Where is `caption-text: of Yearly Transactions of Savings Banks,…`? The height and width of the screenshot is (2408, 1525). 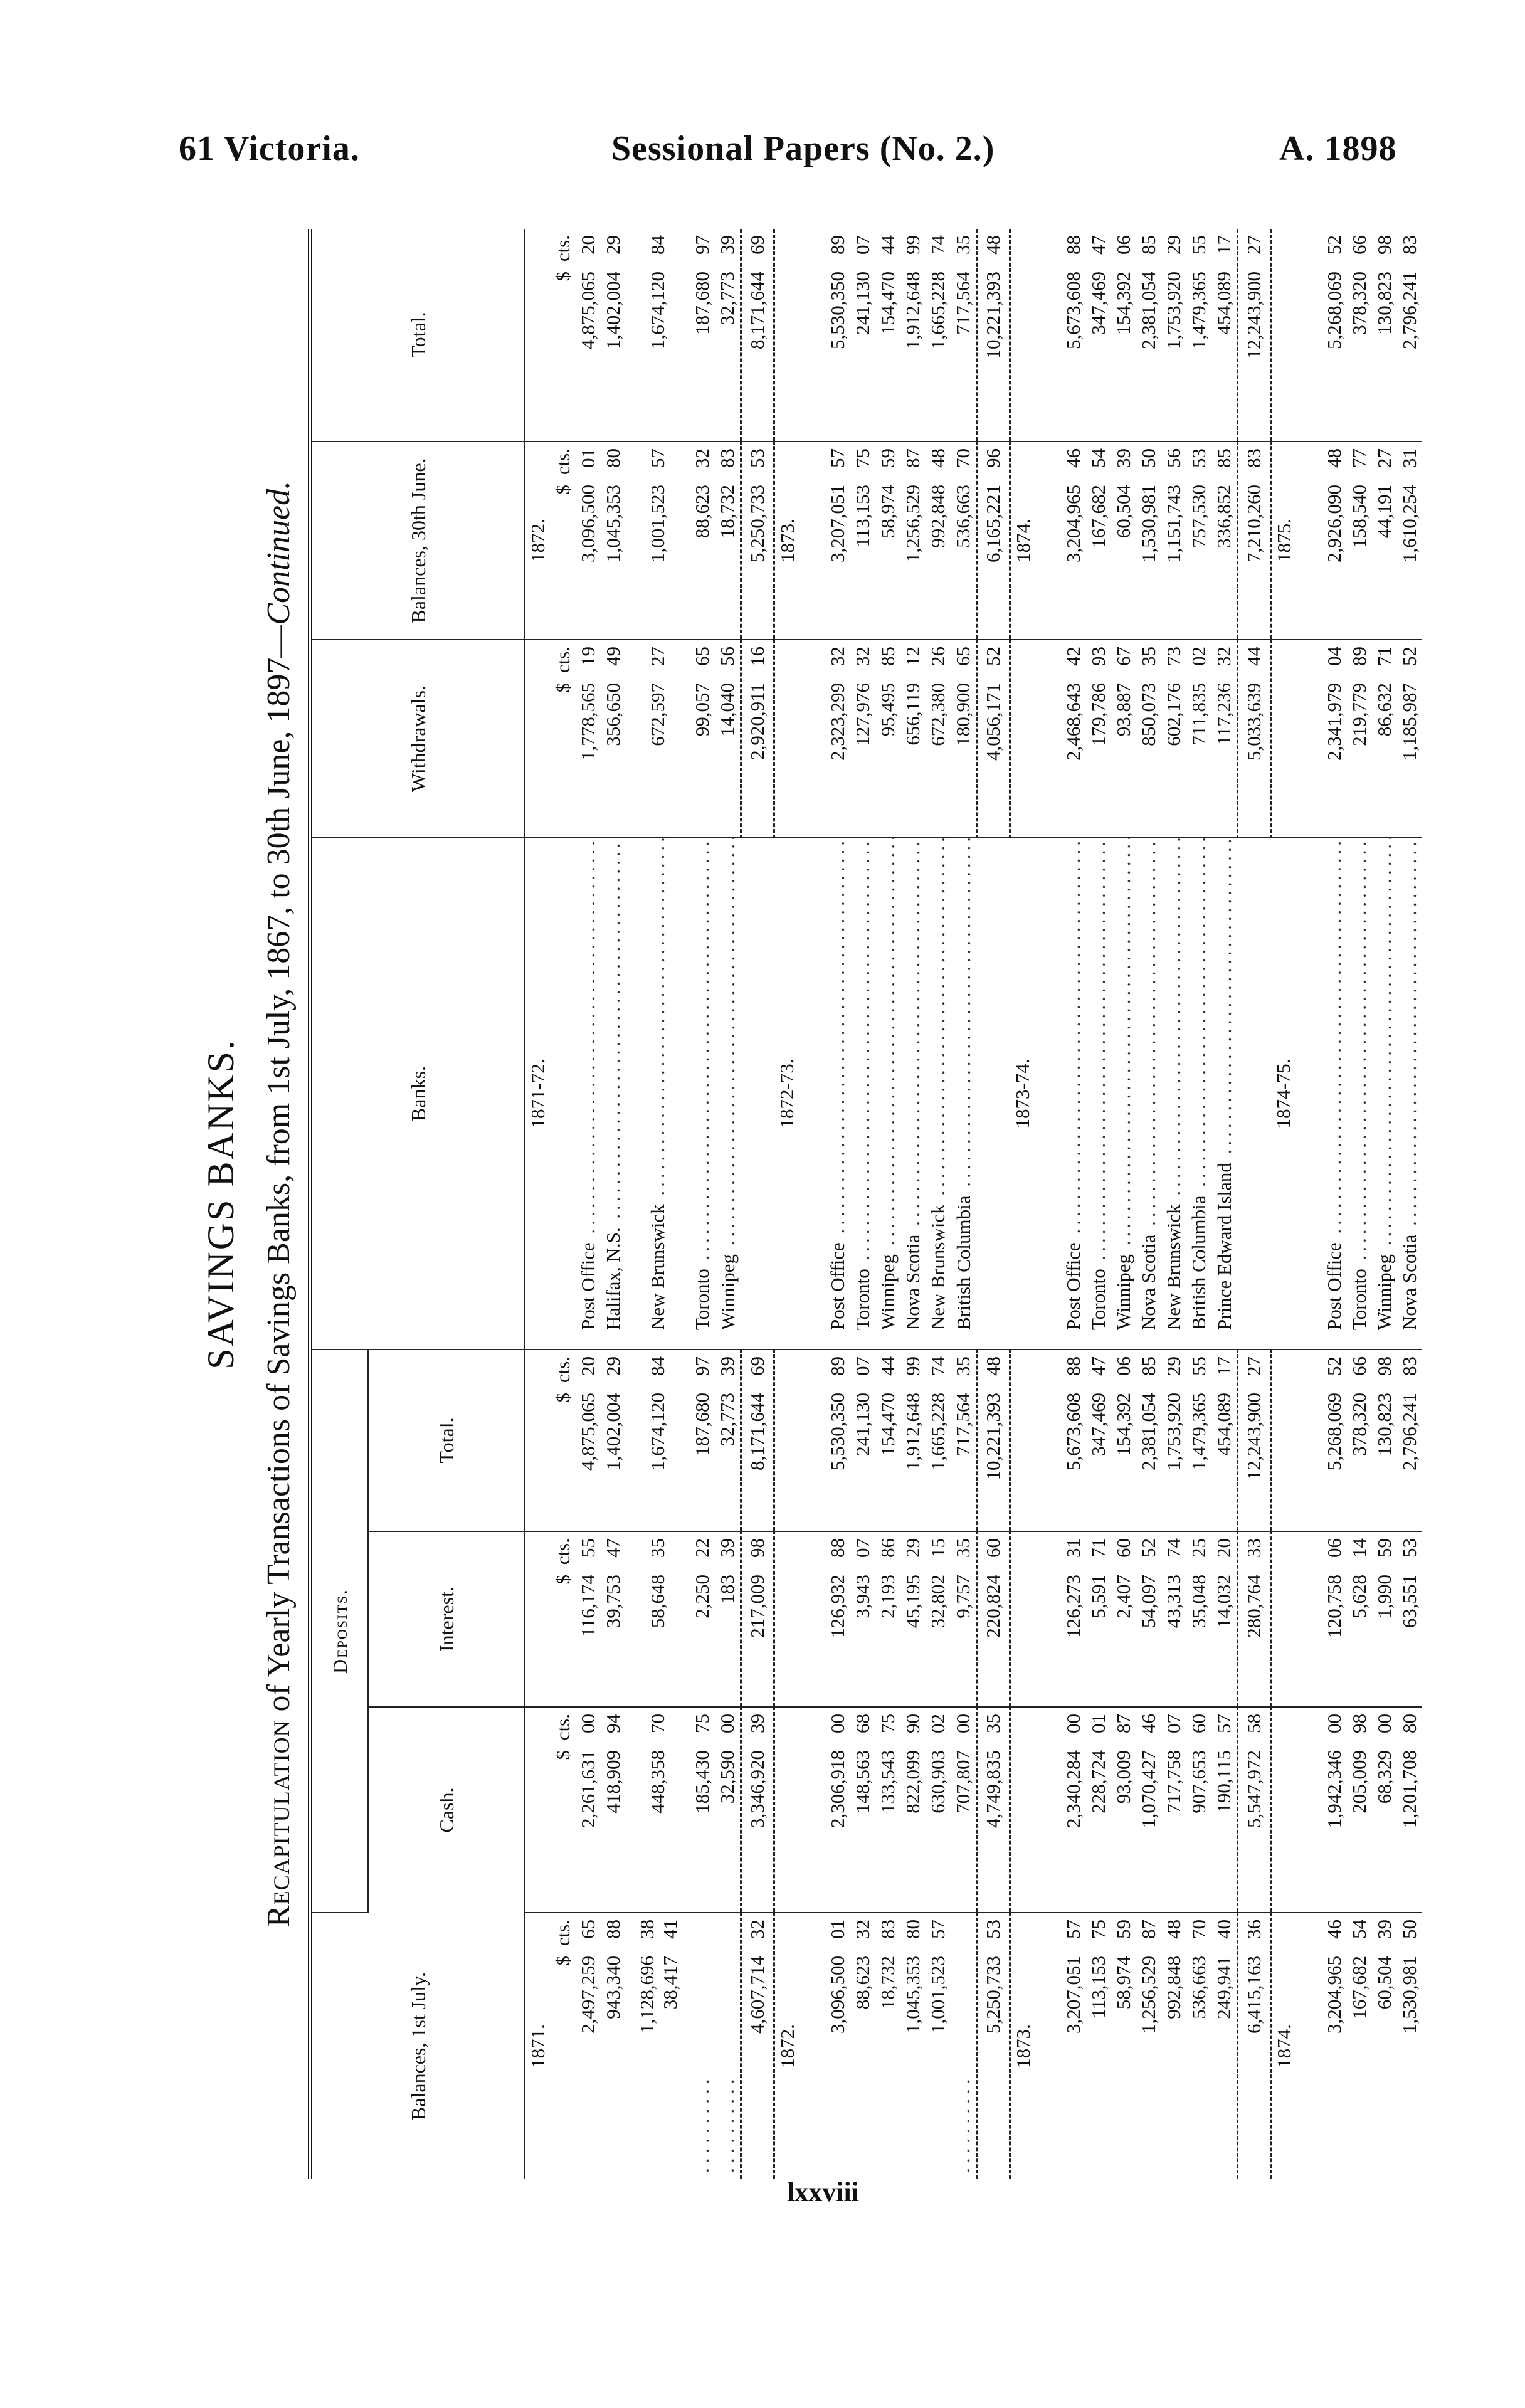
caption-text: of Yearly Transactions of Savings Banks,… is located at coordinates (279, 1172).